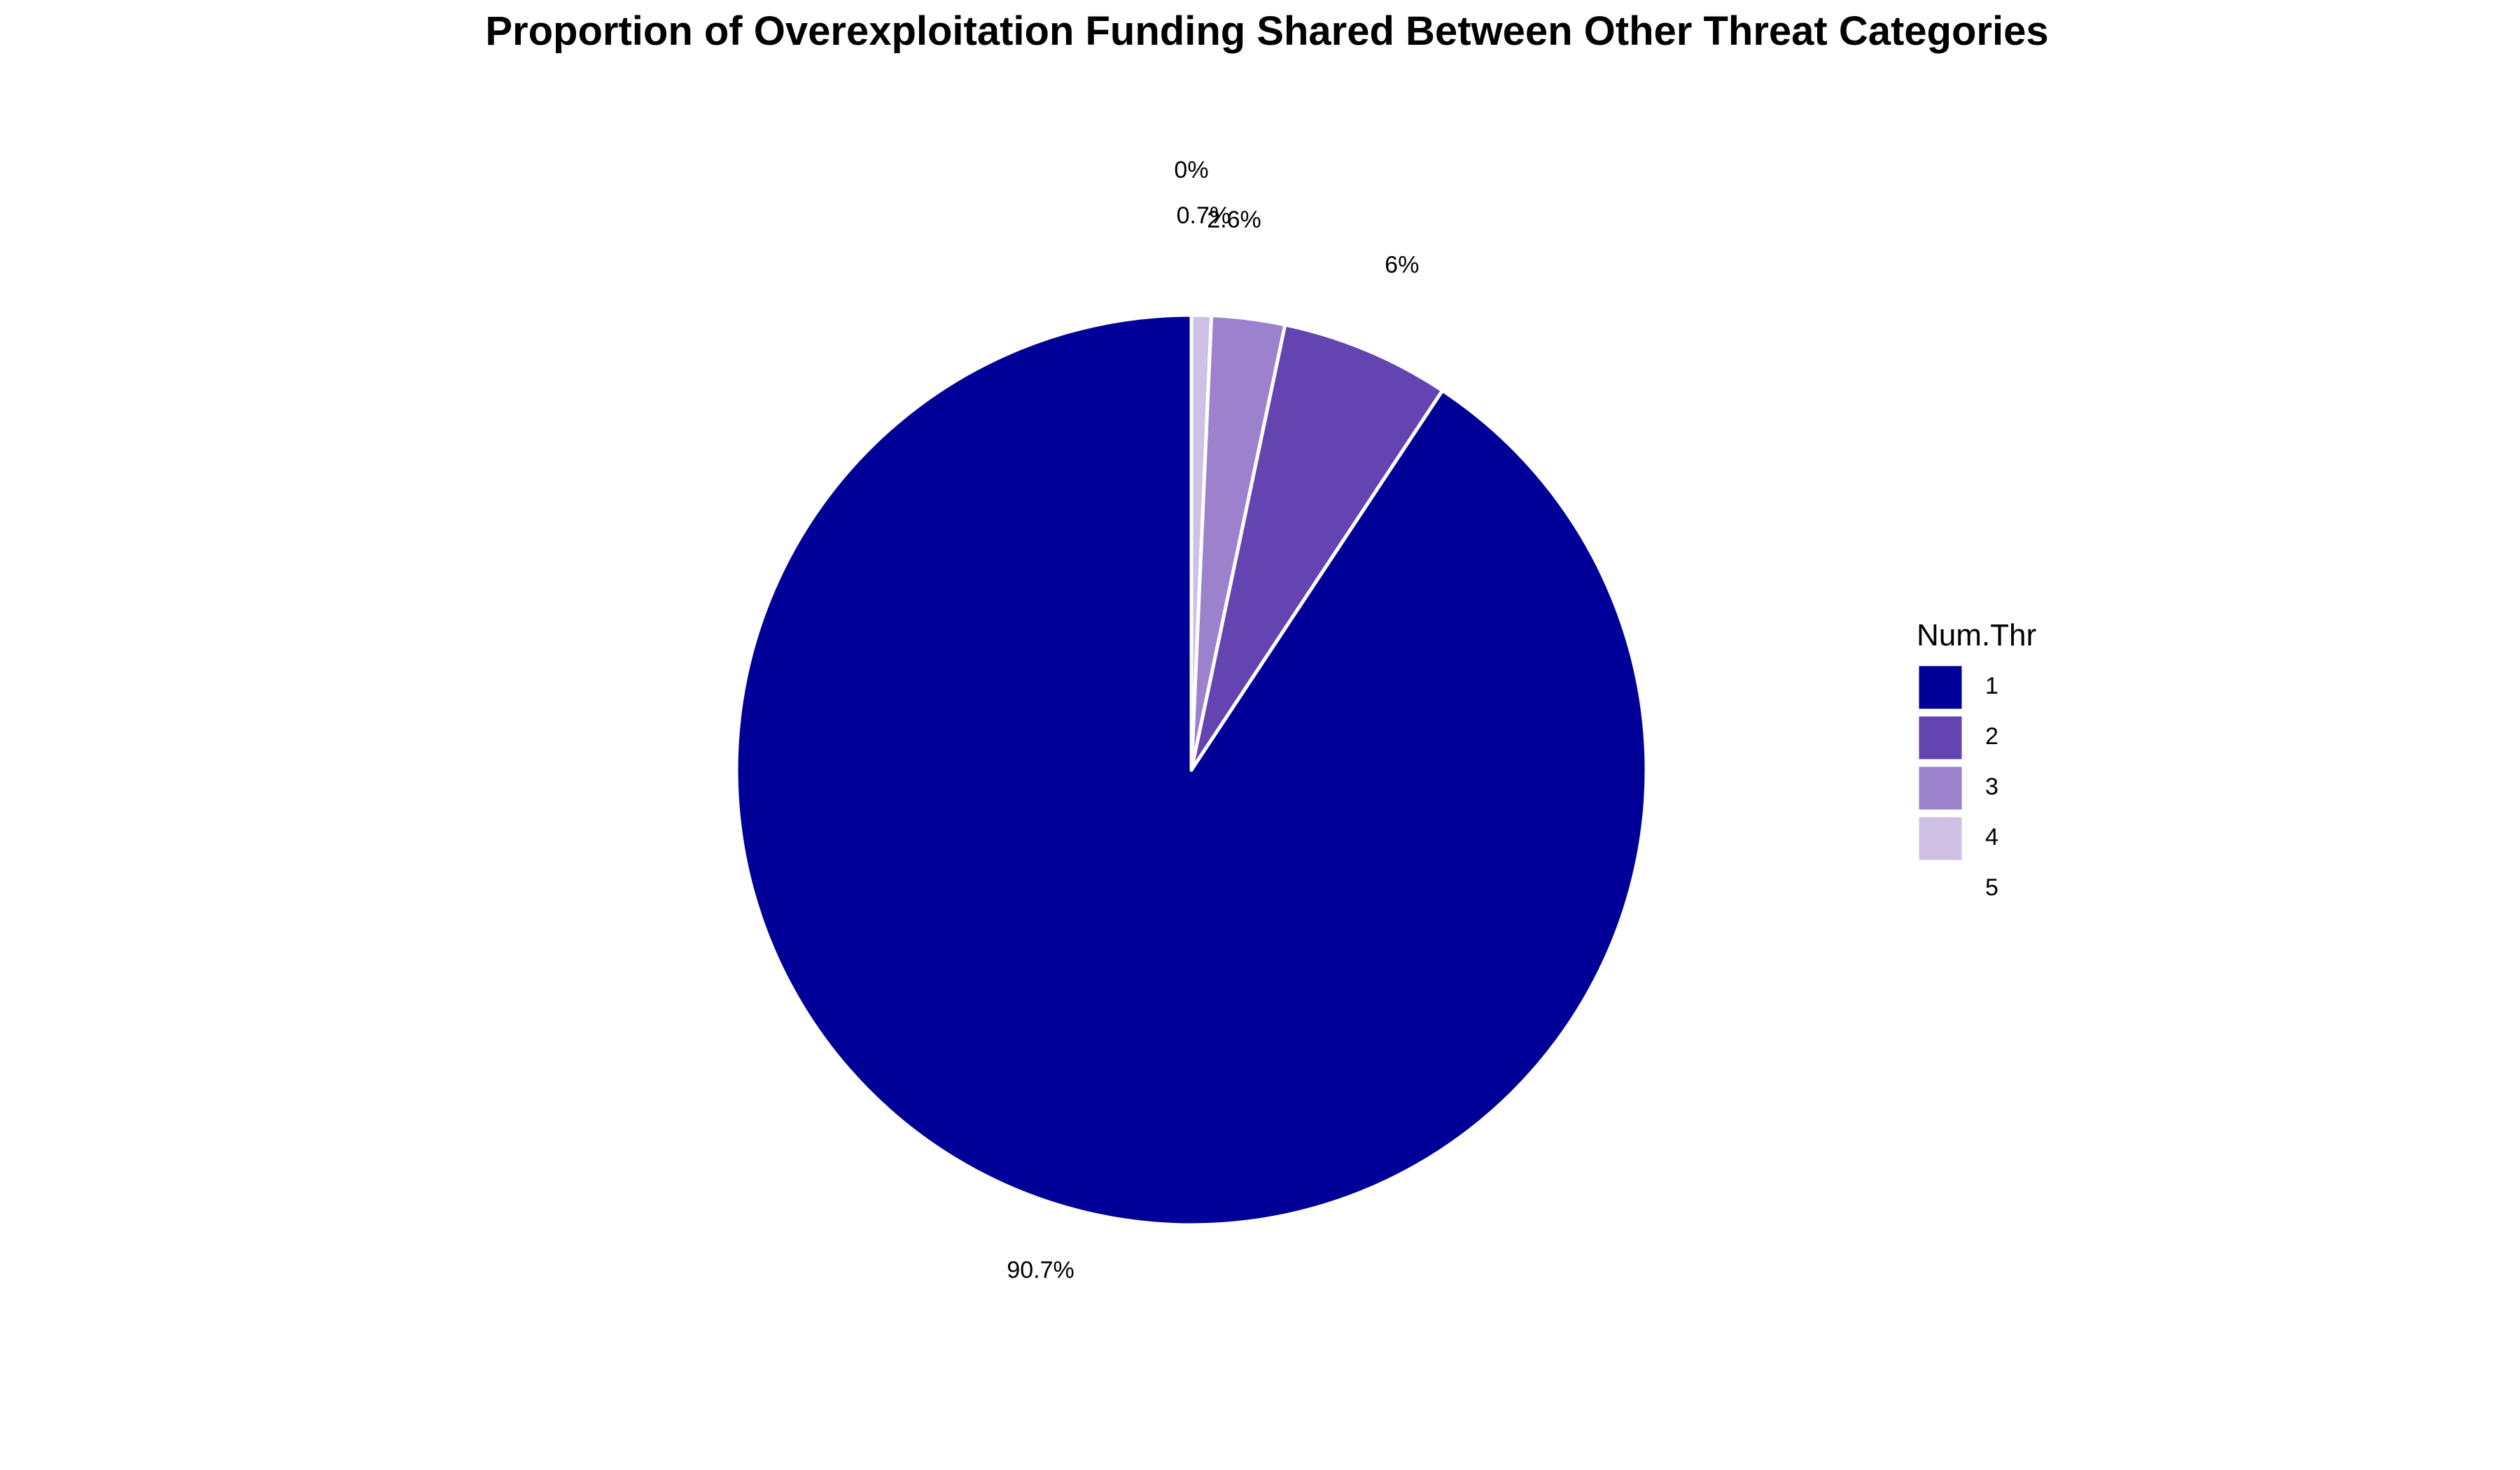 Image resolution: width=2520 pixels, height=1470 pixels. Describe the element at coordinates (1991, 686) in the screenshot. I see `legend-label-1: 1` at that location.